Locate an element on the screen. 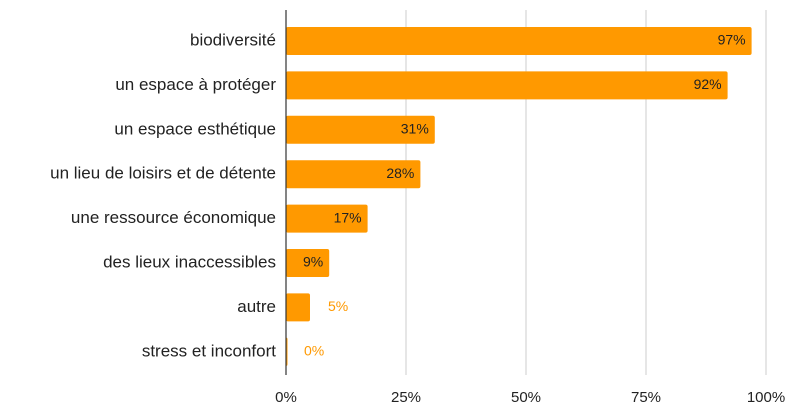 This screenshot has width=785, height=409. x-tick-label: 75% is located at coordinates (646, 397).